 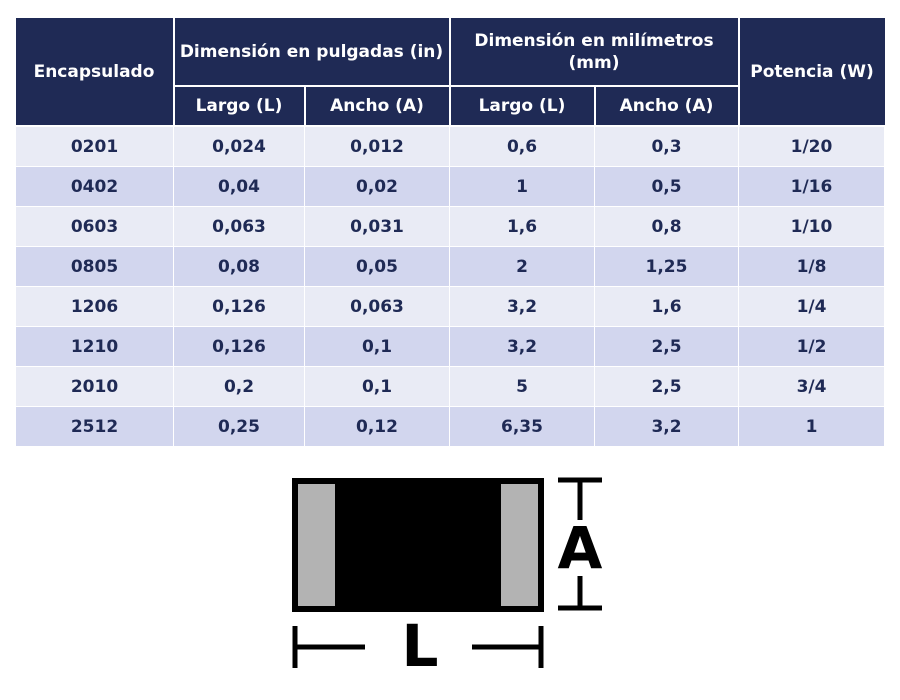 What do you see at coordinates (377, 426) in the screenshot?
I see `table-cell: 0,12` at bounding box center [377, 426].